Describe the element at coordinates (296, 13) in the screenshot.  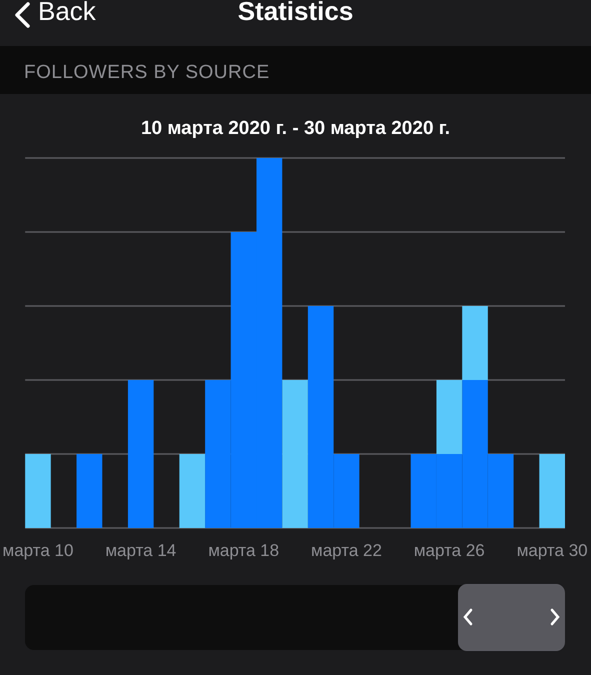
I see `text: Statistics` at that location.